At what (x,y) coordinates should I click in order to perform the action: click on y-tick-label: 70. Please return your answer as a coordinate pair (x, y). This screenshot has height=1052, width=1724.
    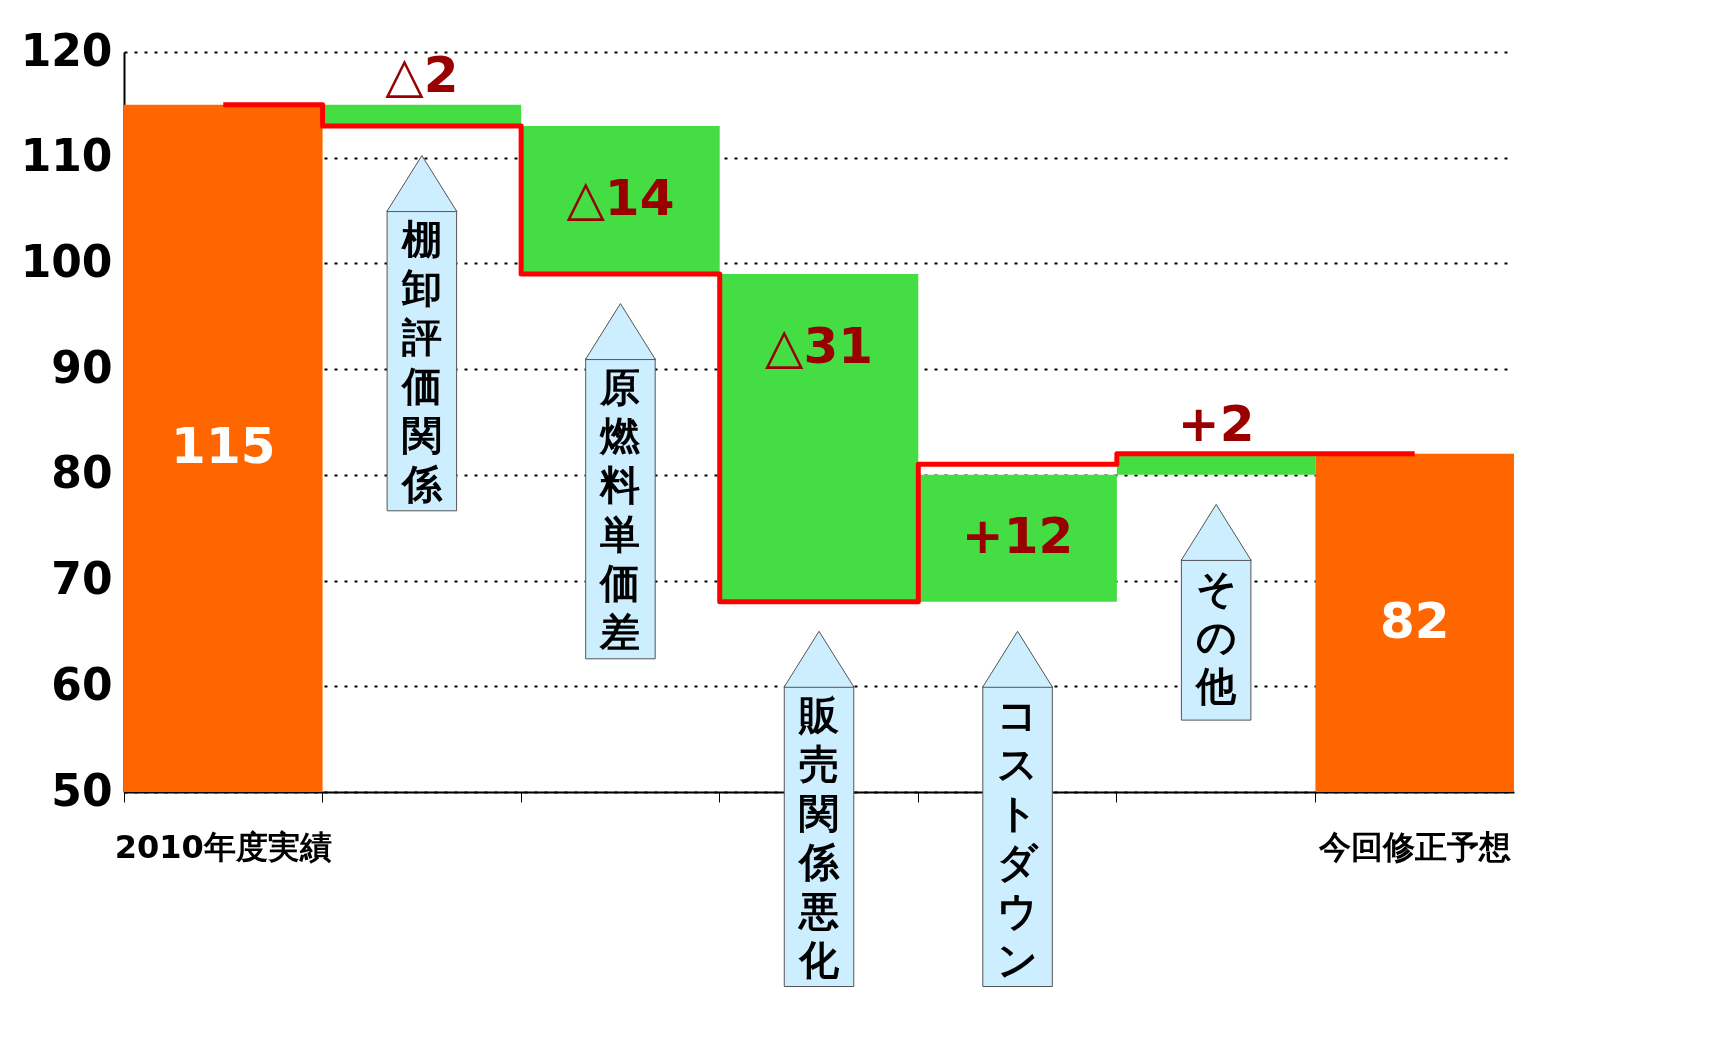
    Looking at the image, I should click on (82, 579).